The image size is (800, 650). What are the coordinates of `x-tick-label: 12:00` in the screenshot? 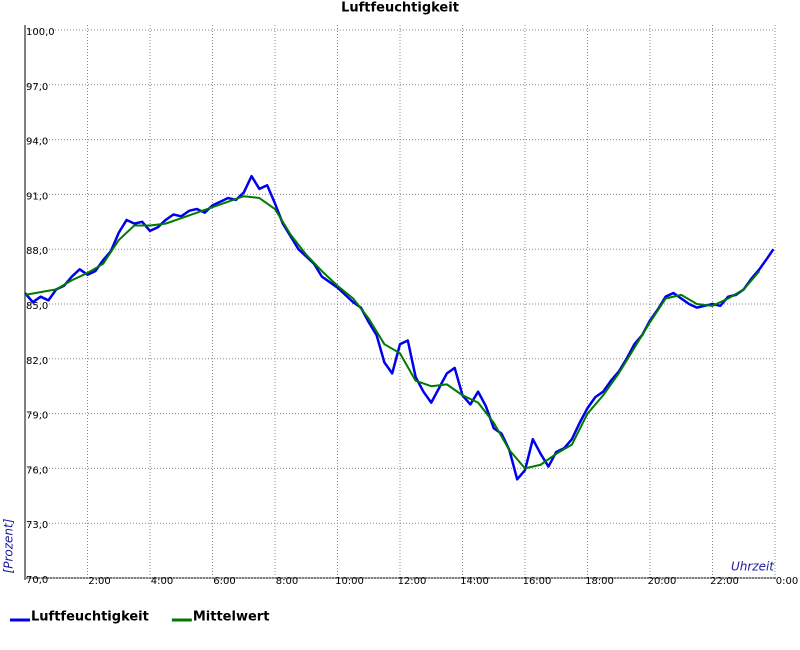 It's located at (412, 581).